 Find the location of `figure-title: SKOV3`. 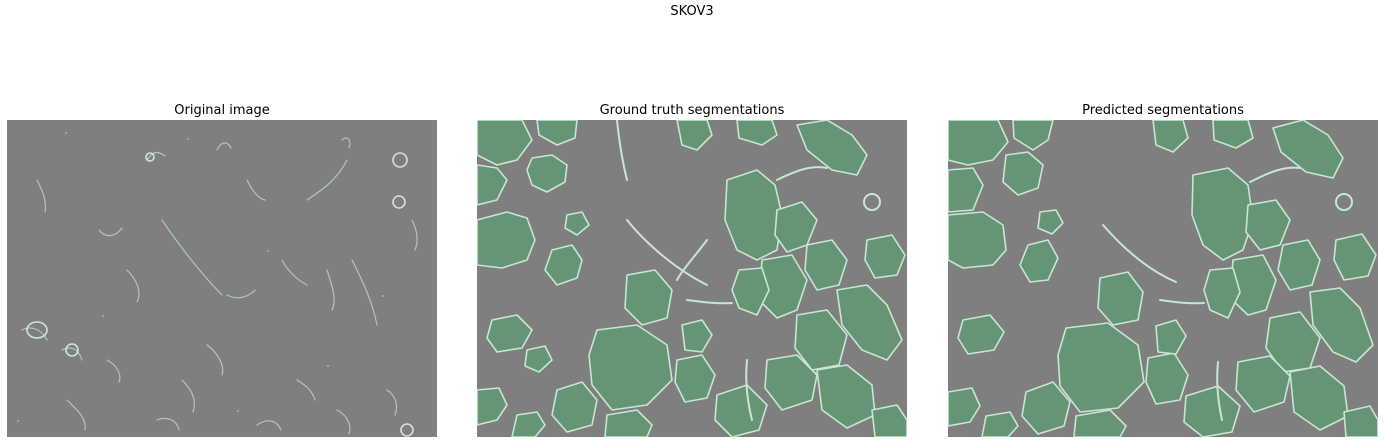

figure-title: SKOV3 is located at coordinates (692, 11).